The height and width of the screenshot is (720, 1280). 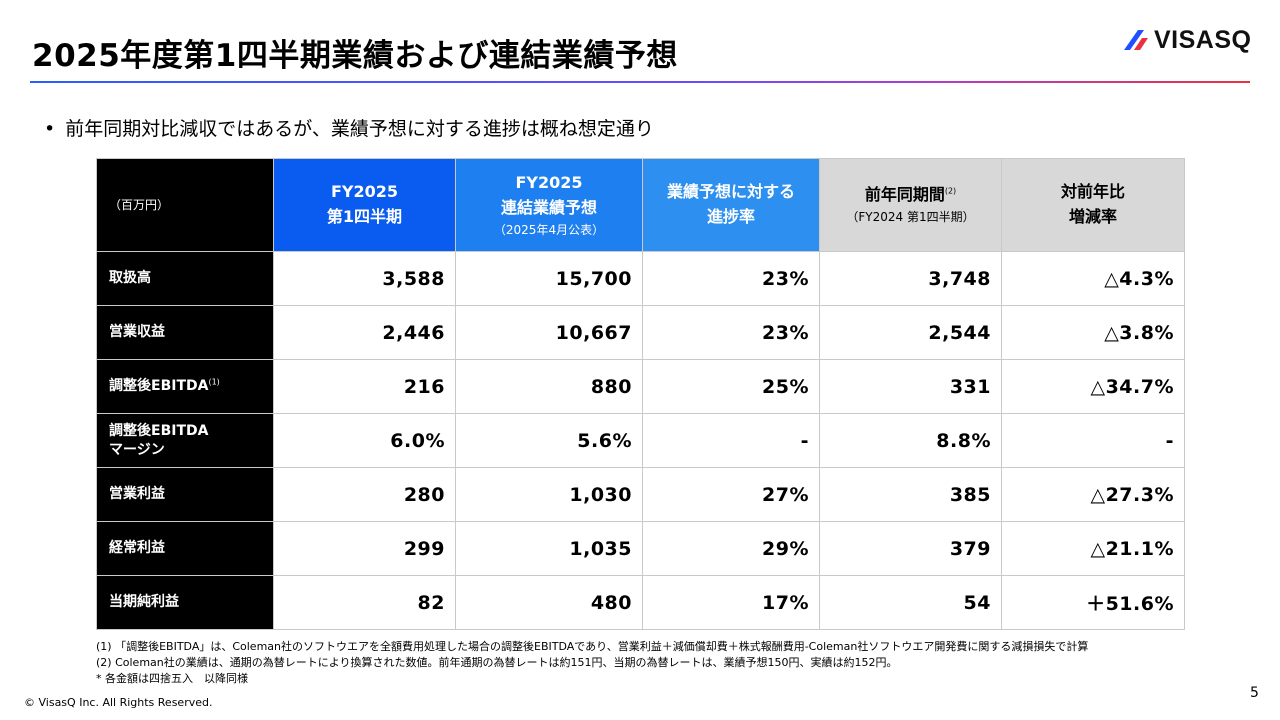 What do you see at coordinates (185, 332) in the screenshot?
I see `row-label: 営業収益` at bounding box center [185, 332].